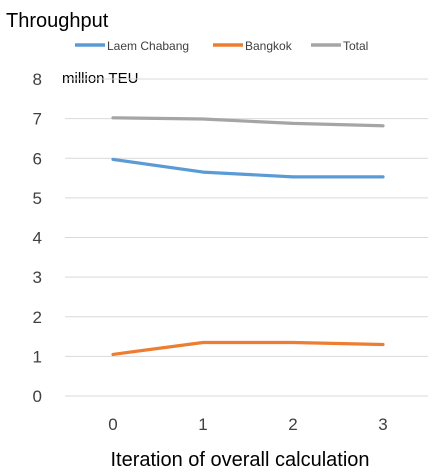 This screenshot has height=475, width=432. I want to click on x-tick-label: 3, so click(382, 424).